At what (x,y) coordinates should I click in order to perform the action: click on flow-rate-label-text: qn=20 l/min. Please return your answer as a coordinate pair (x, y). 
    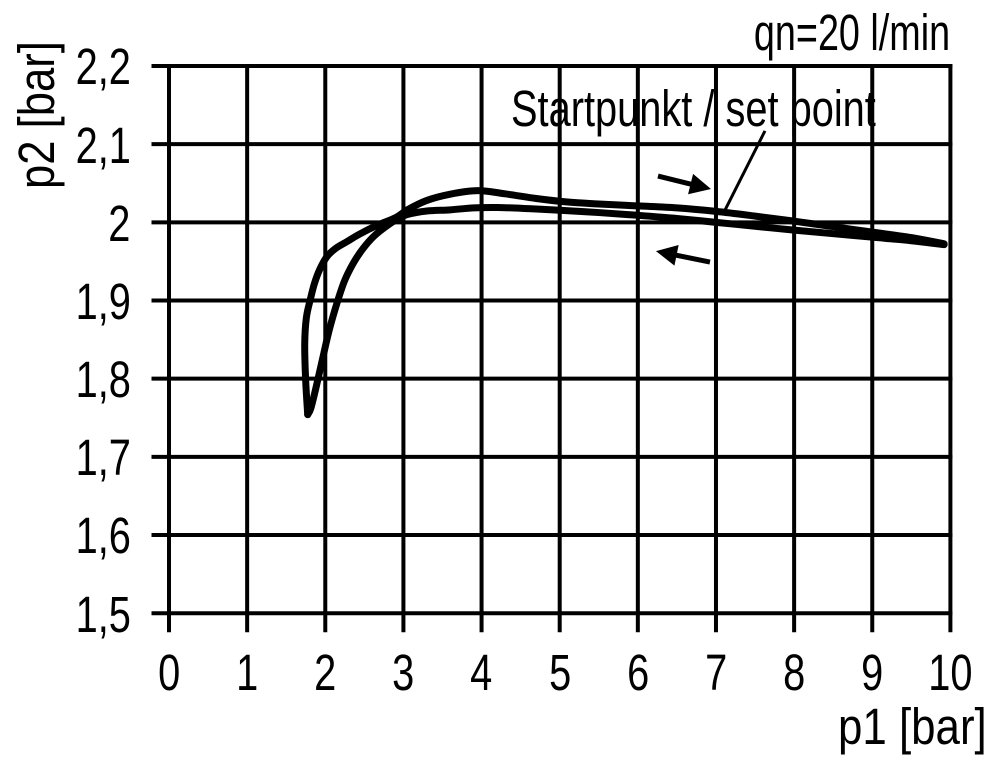
    Looking at the image, I should click on (851, 32).